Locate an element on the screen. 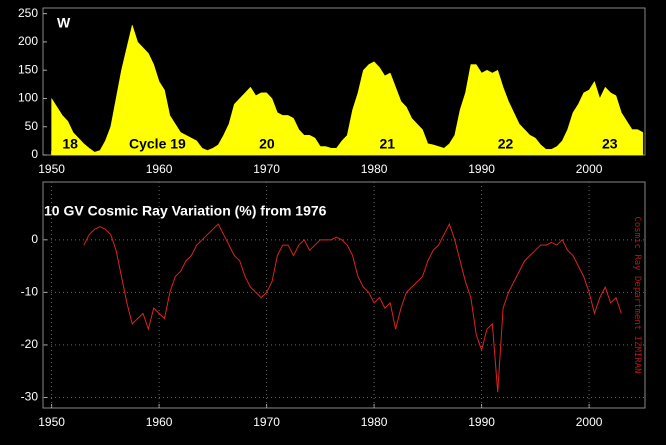 The height and width of the screenshot is (445, 666). annotation: 22 is located at coordinates (506, 144).